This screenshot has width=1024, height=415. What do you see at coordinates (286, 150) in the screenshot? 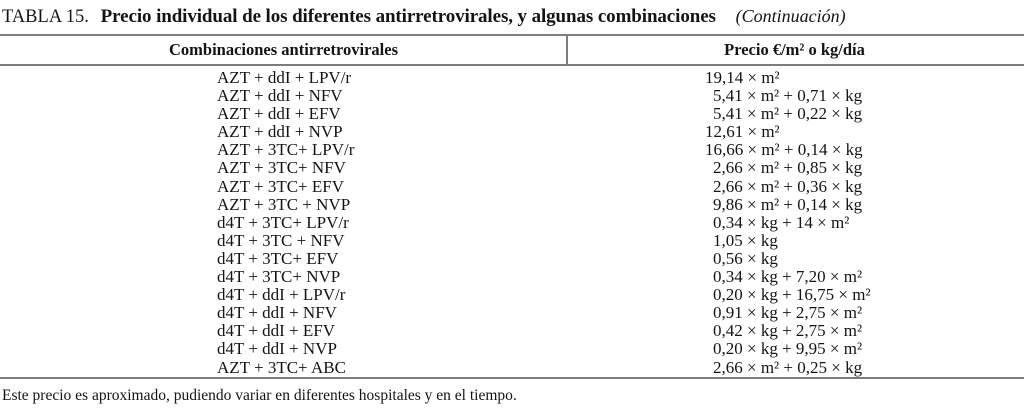
I see `combination-cell: AZT + 3TC+ LPV/r` at bounding box center [286, 150].